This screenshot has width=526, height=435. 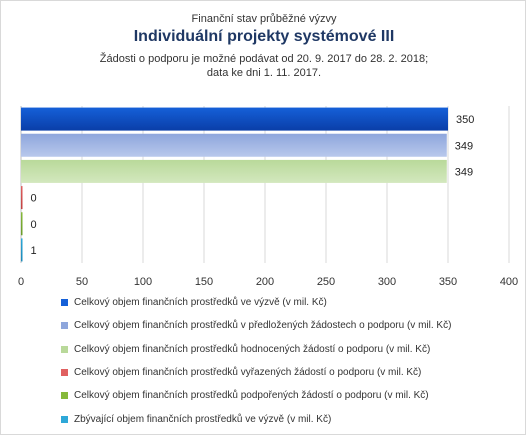 I want to click on x-axis-ticks: 0 50 100 150 200 250 300 350 400, so click(x=268, y=282).